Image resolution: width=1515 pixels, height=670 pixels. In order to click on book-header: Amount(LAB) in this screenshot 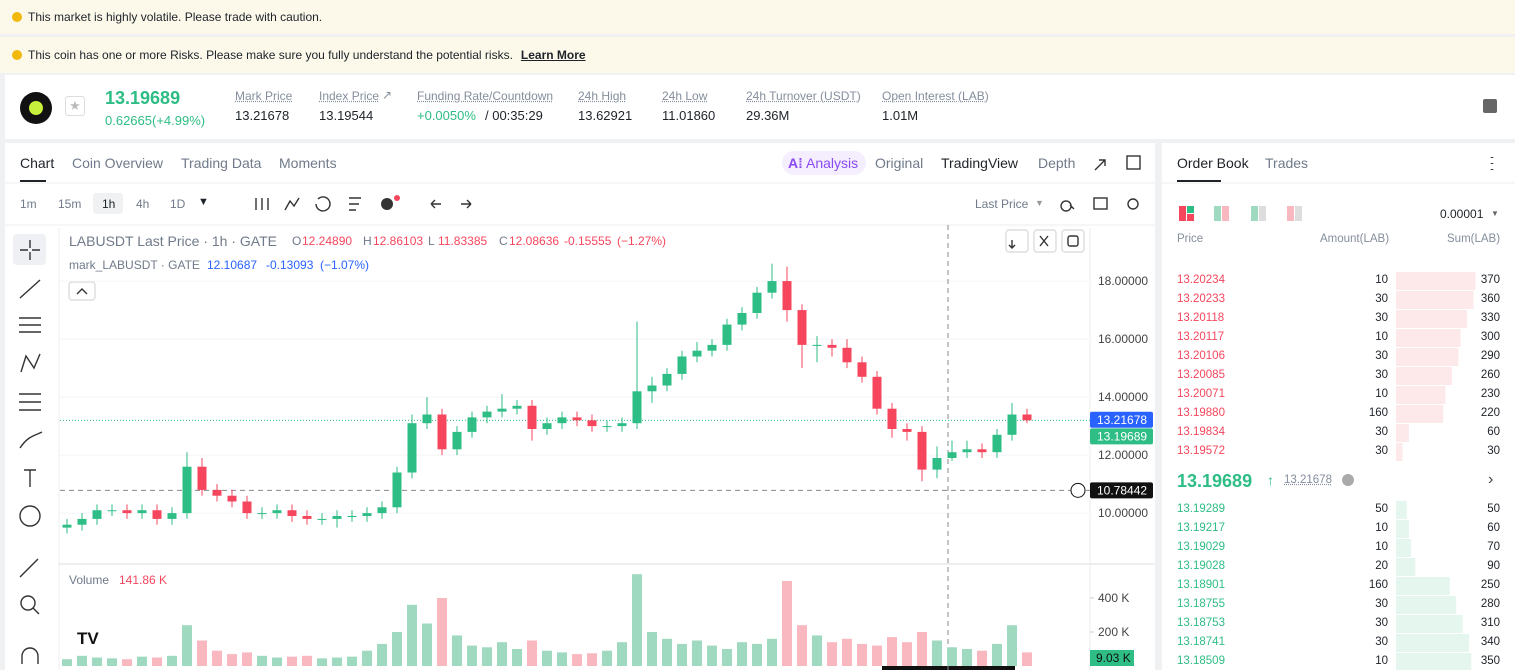, I will do `click(1355, 239)`.